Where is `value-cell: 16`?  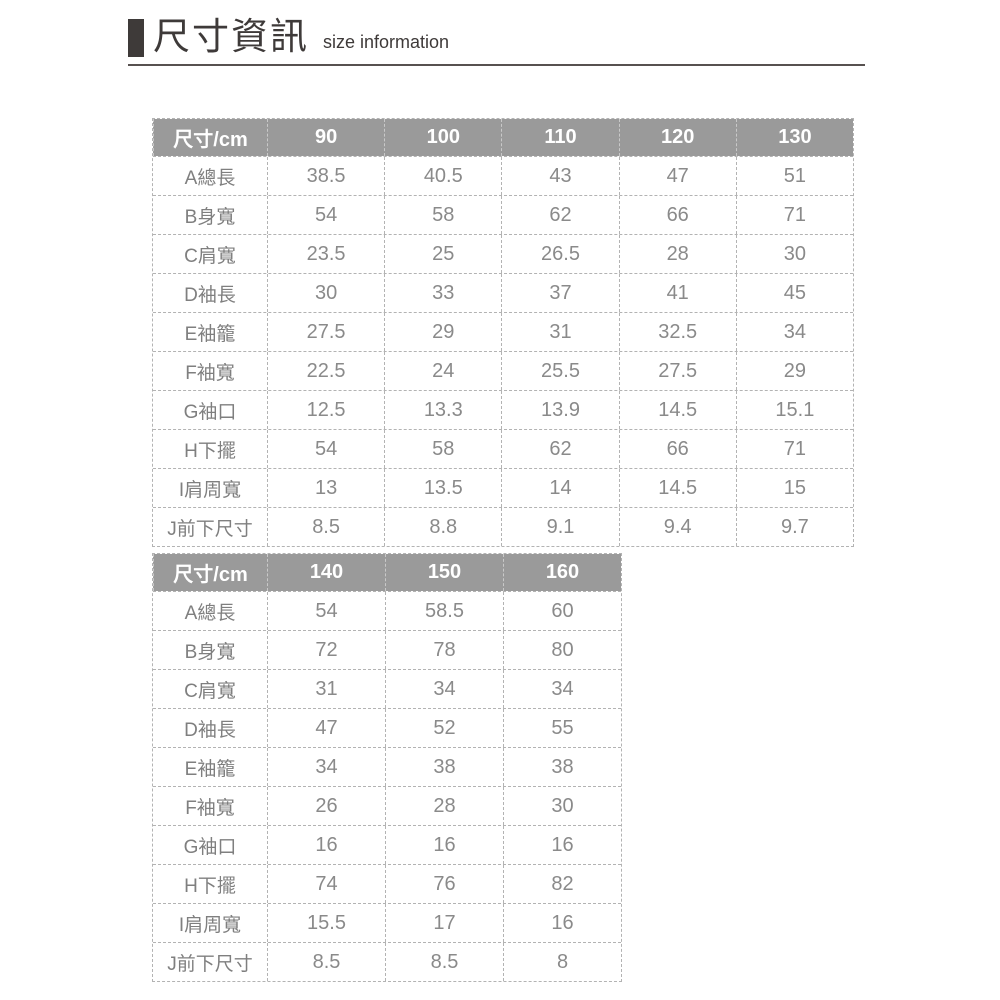 value-cell: 16 is located at coordinates (562, 845).